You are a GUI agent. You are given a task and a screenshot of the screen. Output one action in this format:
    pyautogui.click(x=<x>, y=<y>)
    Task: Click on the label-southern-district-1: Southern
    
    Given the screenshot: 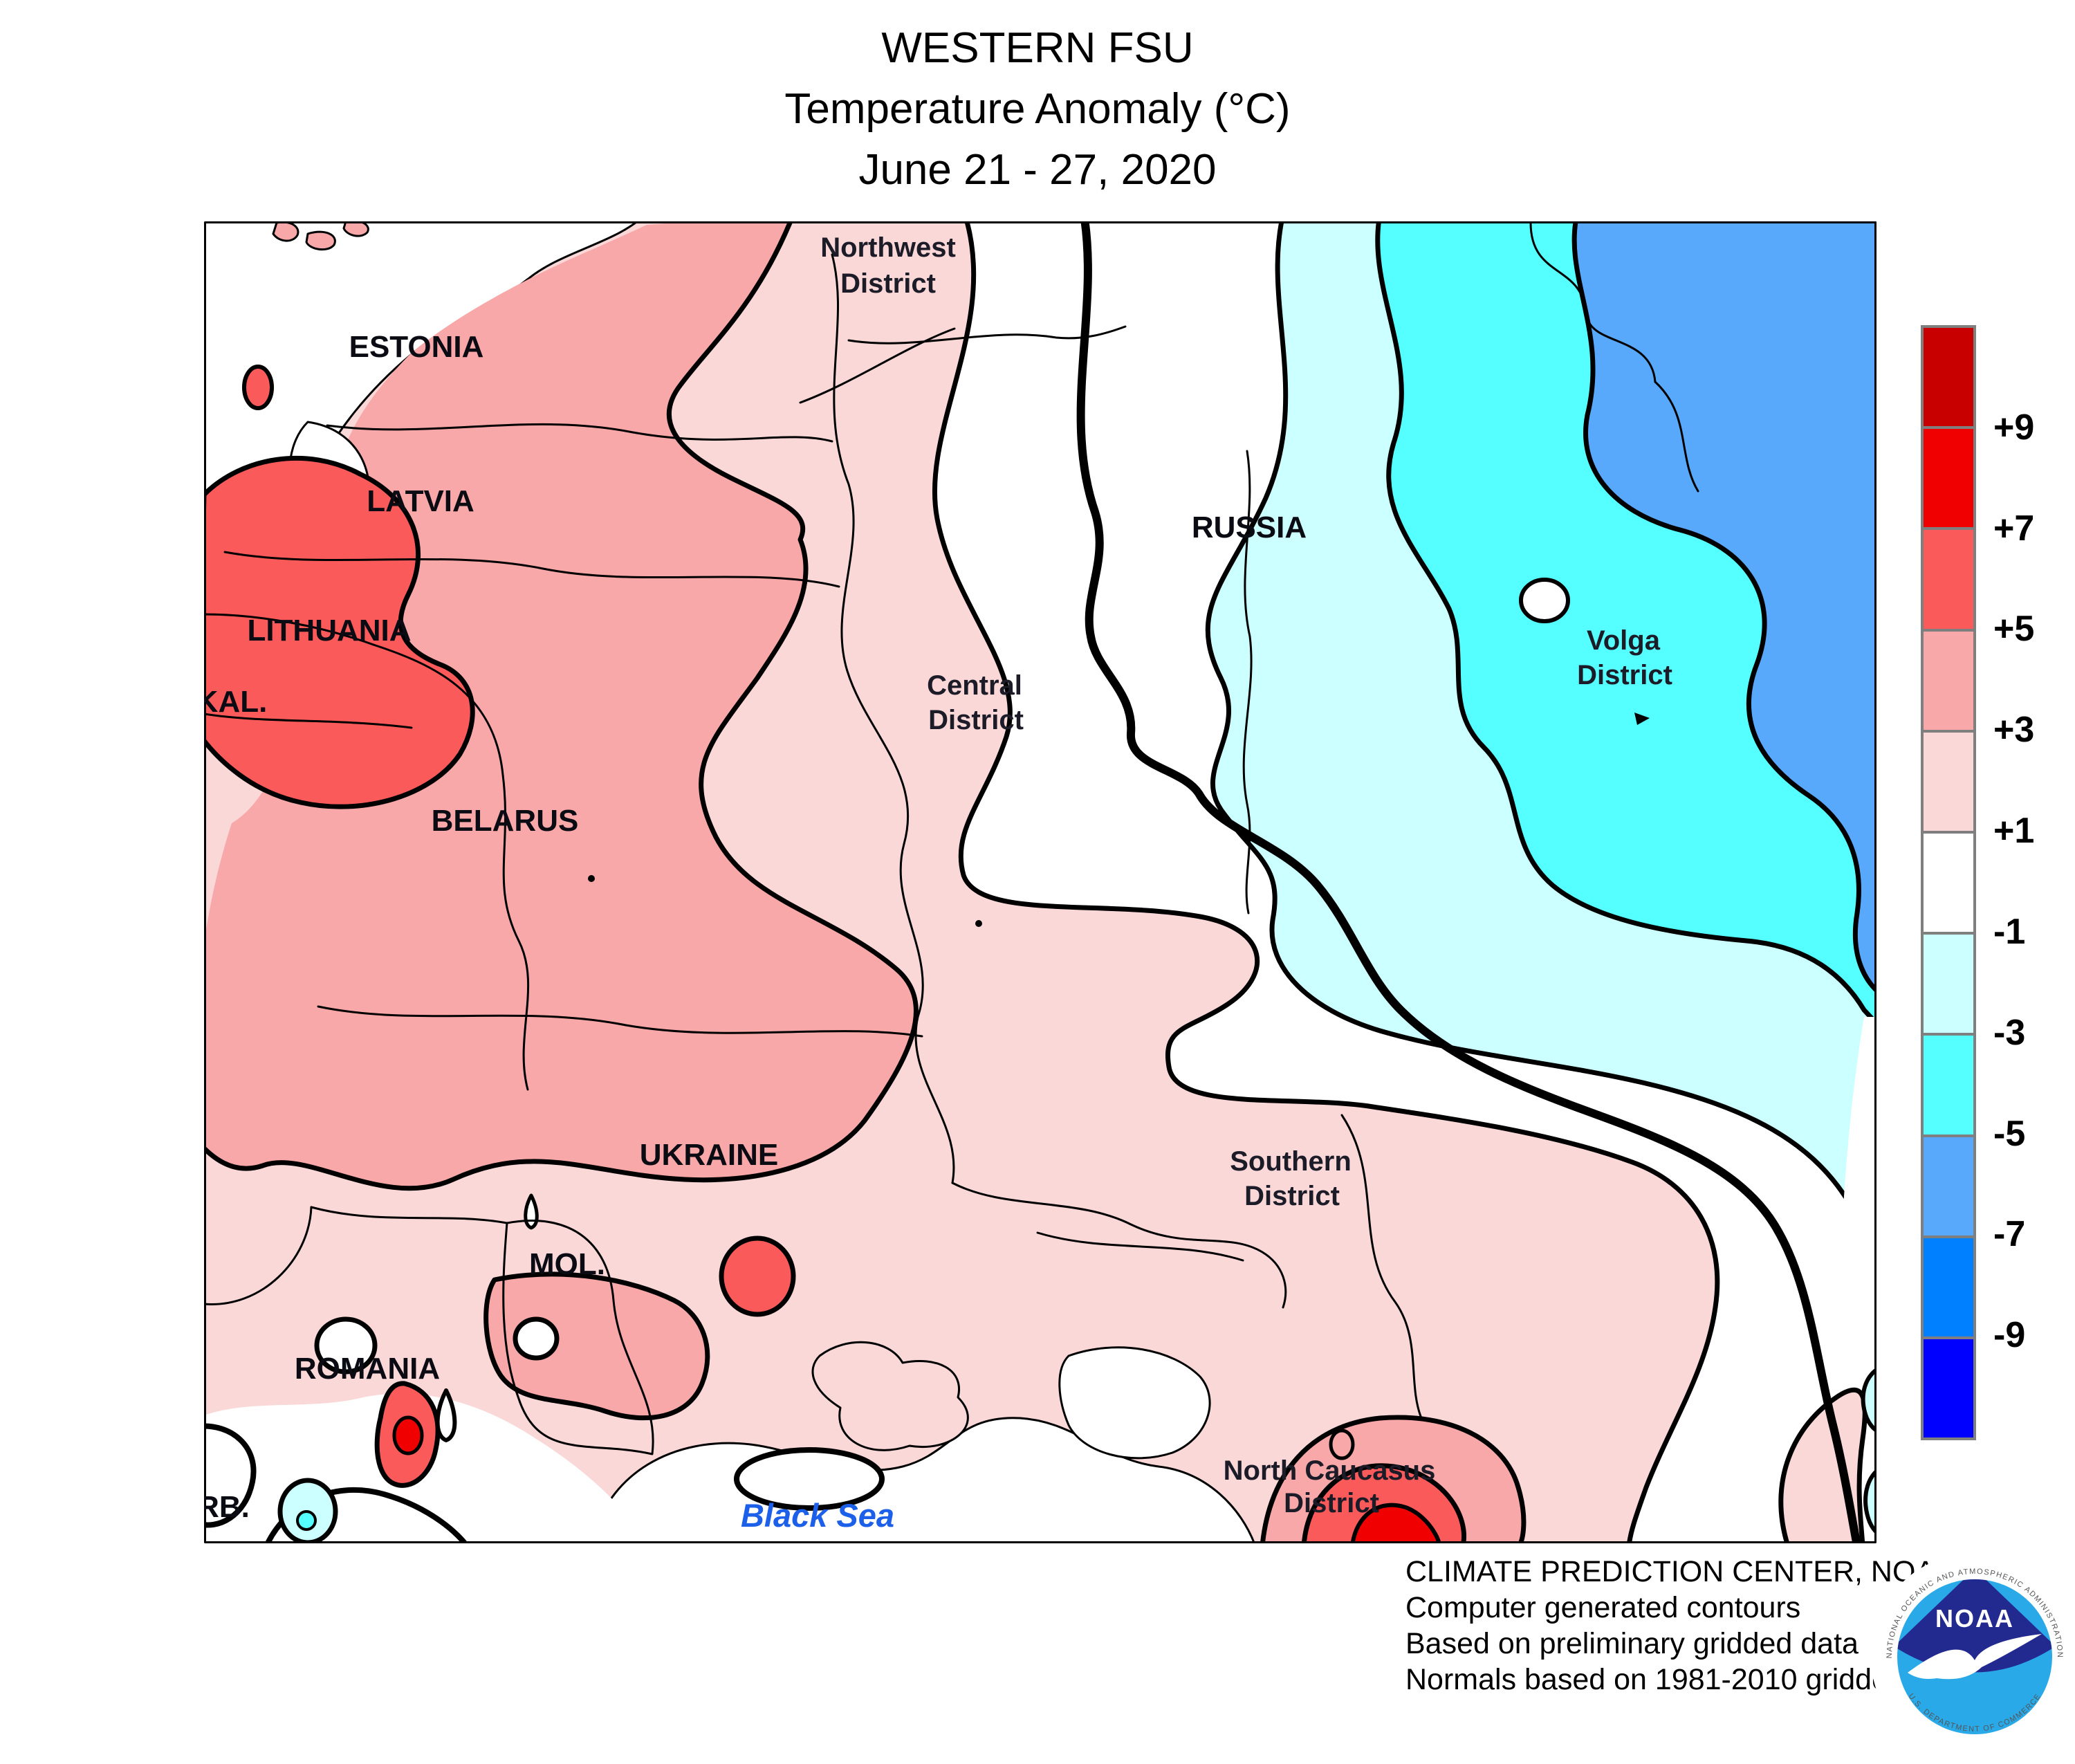 What is the action you would take?
    pyautogui.click(x=1291, y=1161)
    